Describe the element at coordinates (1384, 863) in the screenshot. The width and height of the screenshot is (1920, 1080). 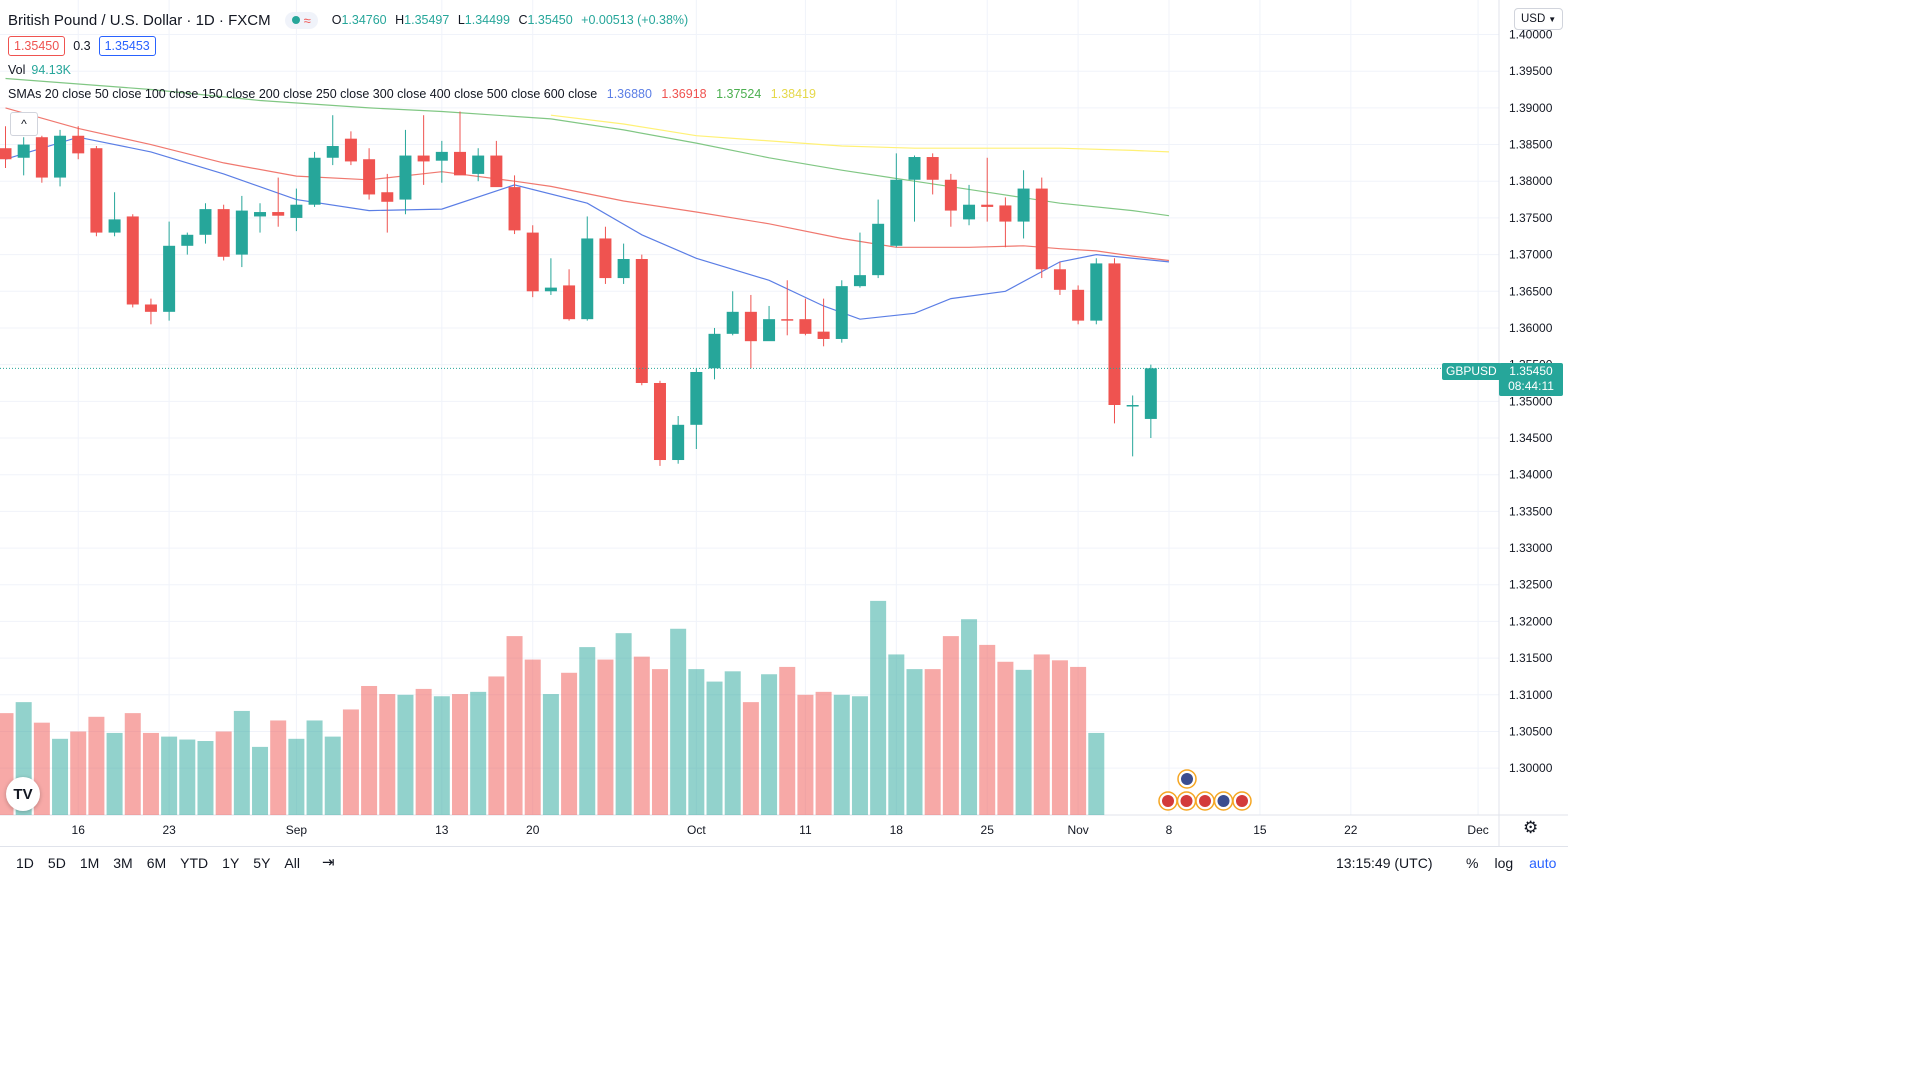
I see `utc-clock: 13:15:49 (UTC)` at that location.